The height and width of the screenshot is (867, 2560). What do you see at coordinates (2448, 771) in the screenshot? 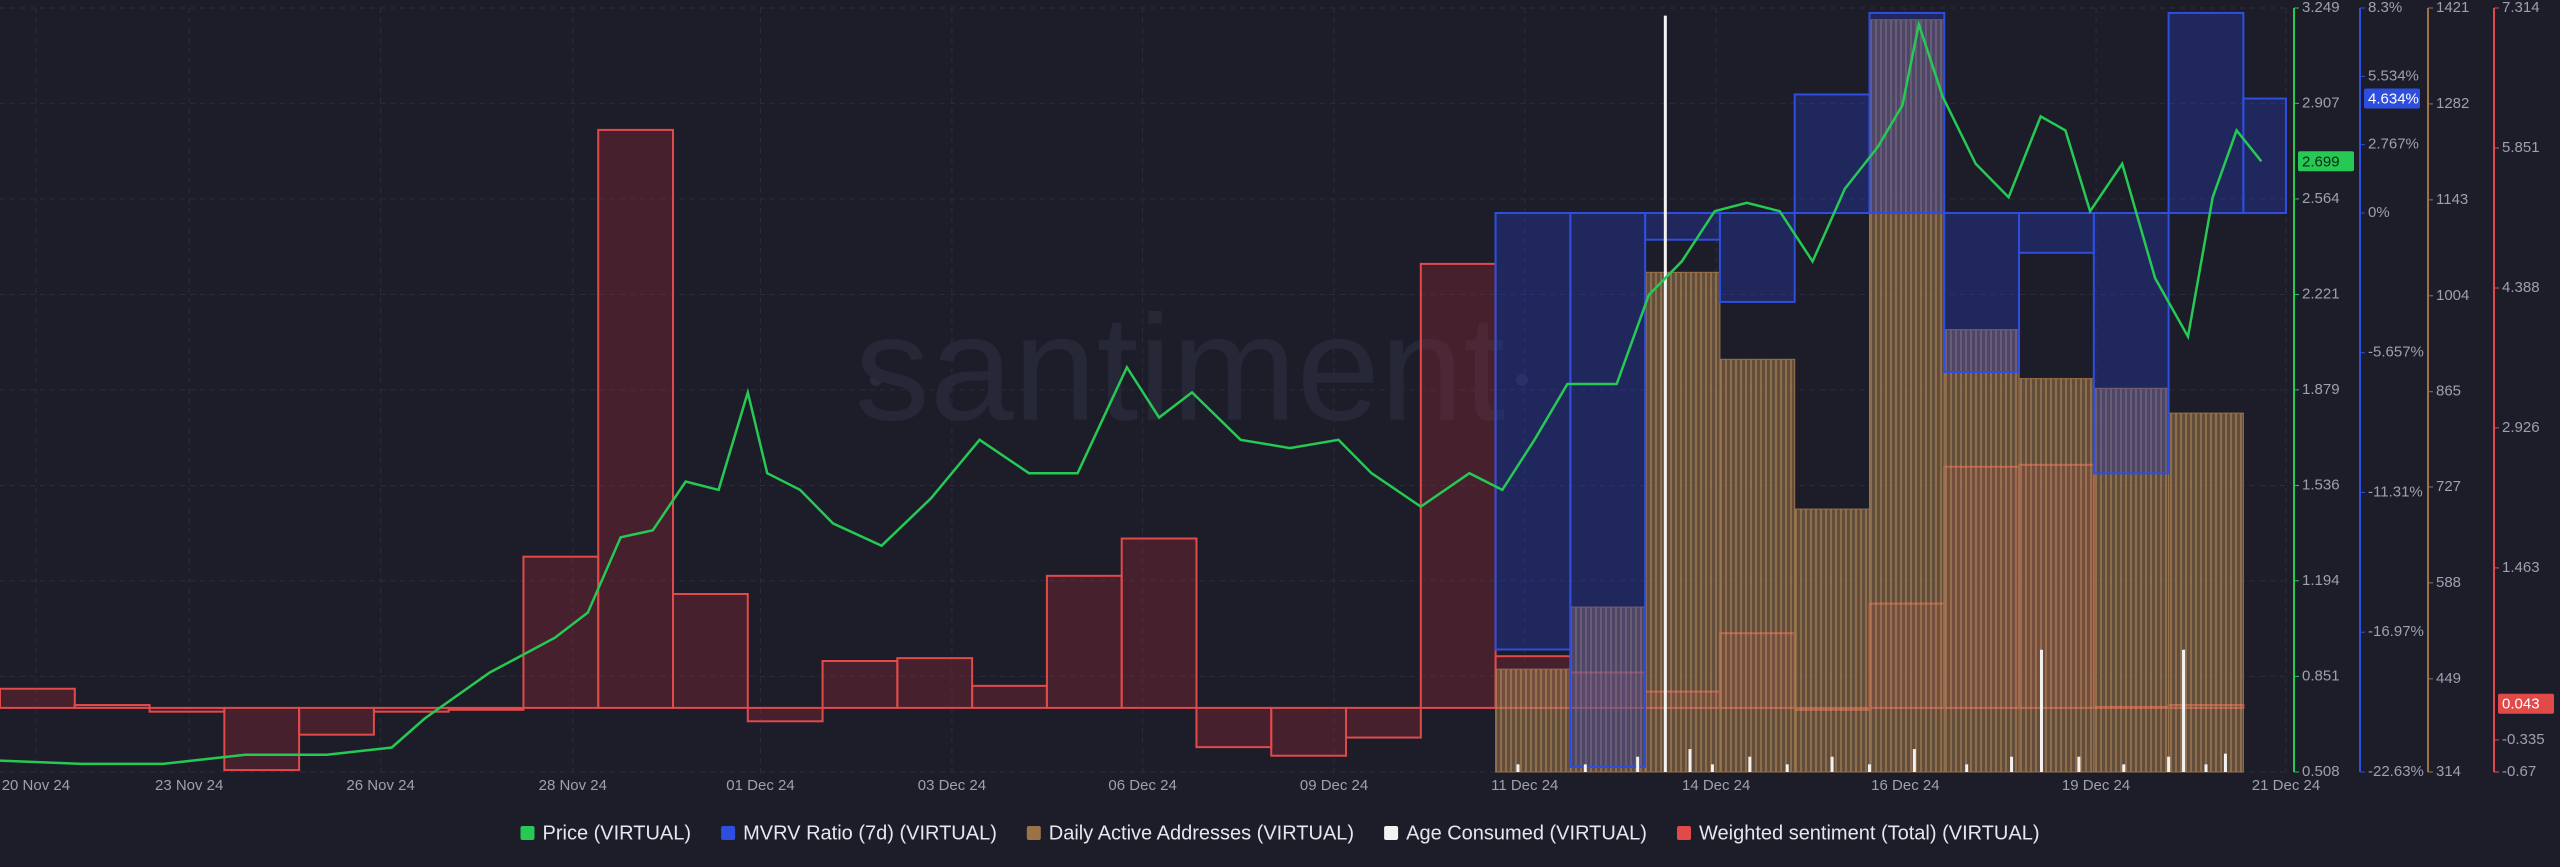
I see `y-tick-label: 314` at bounding box center [2448, 771].